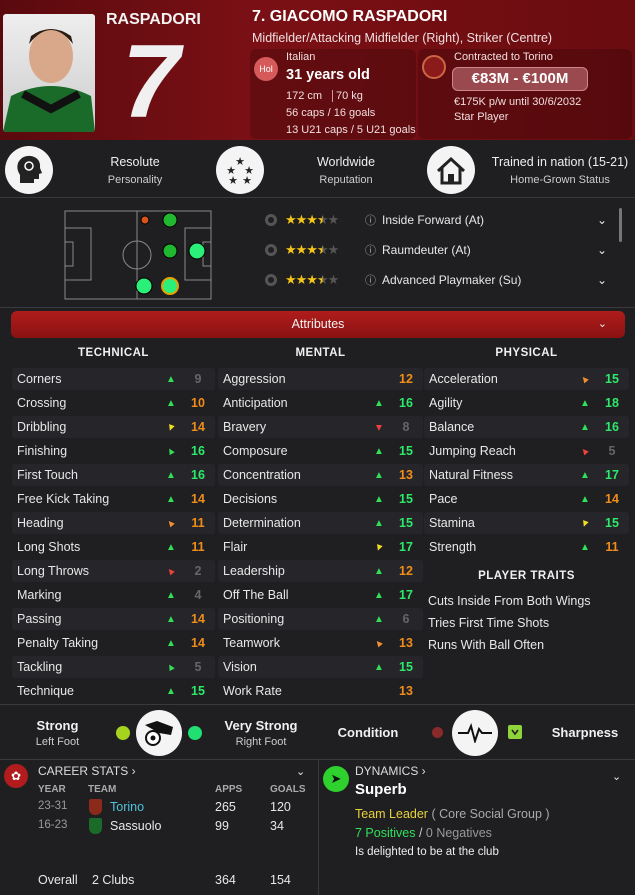 The height and width of the screenshot is (895, 635). I want to click on attribute-row: Vision ▲ 15, so click(320, 667).